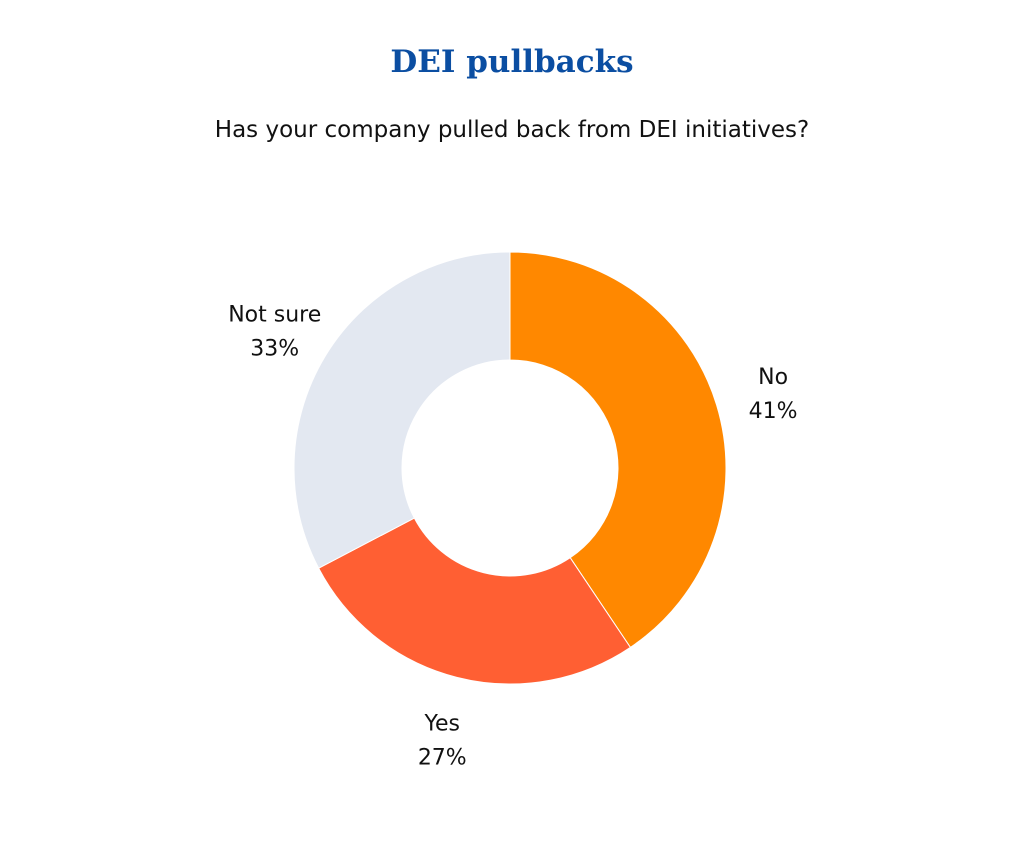 The image size is (1024, 843). Describe the element at coordinates (402, 410) in the screenshot. I see `slice-not-sure` at that location.